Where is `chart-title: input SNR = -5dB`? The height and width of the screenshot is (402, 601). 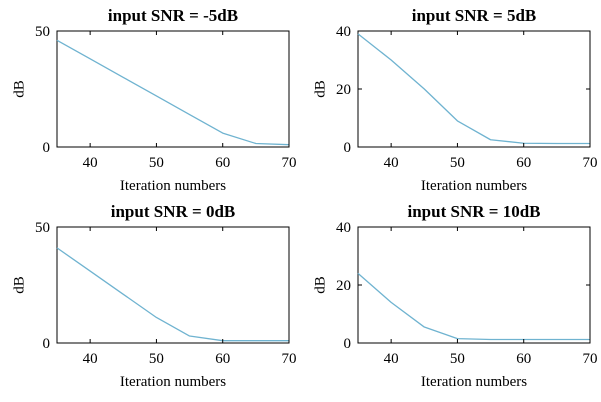
chart-title: input SNR = -5dB is located at coordinates (173, 15).